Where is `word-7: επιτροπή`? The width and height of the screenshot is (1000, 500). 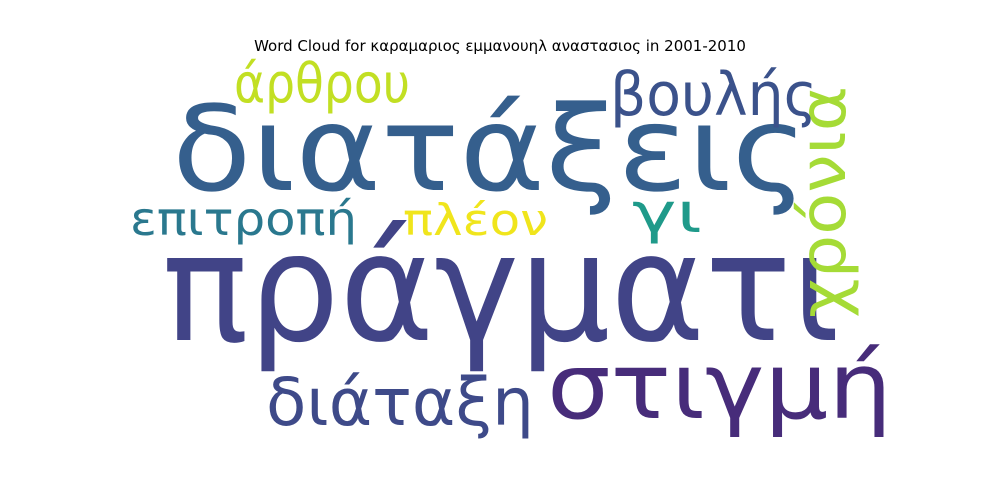
word-7: επιτροπή is located at coordinates (243, 219).